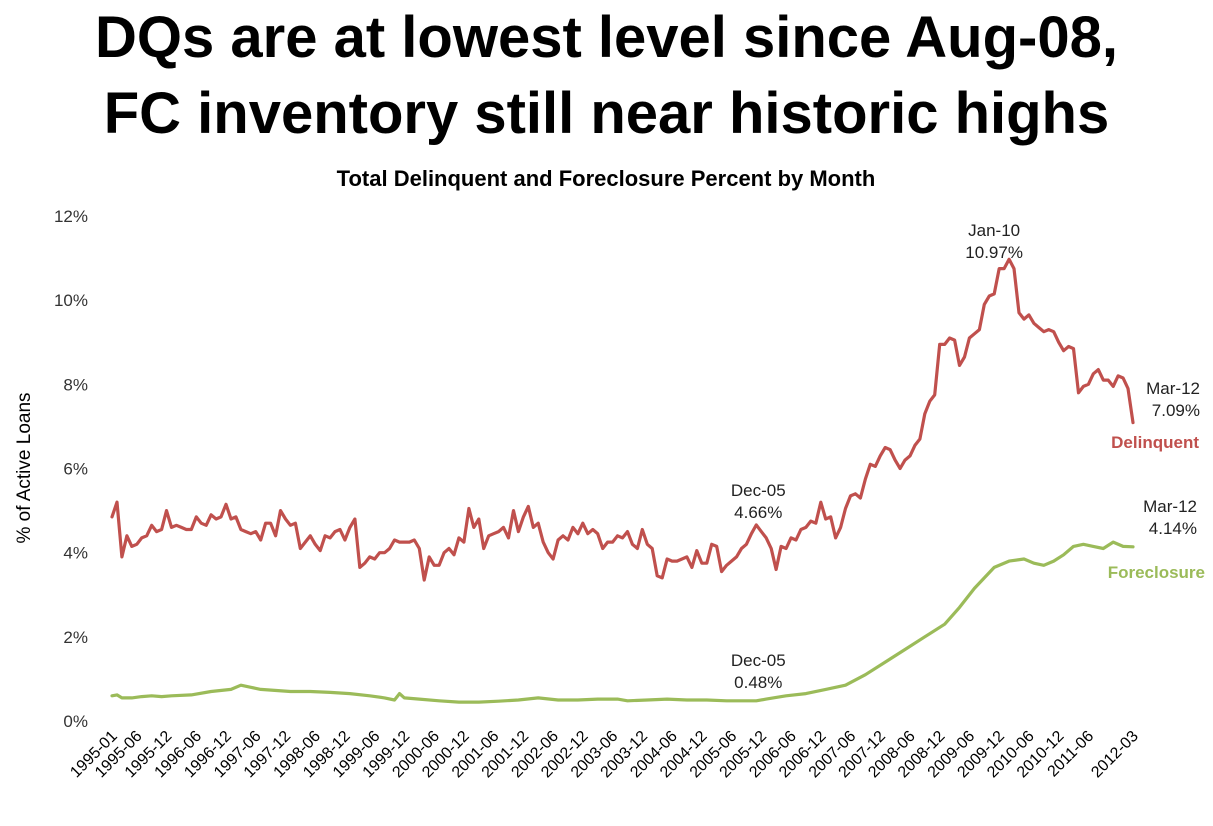 The width and height of the screenshot is (1213, 826). Describe the element at coordinates (75, 469) in the screenshot. I see `y-tick-label: 6%` at that location.